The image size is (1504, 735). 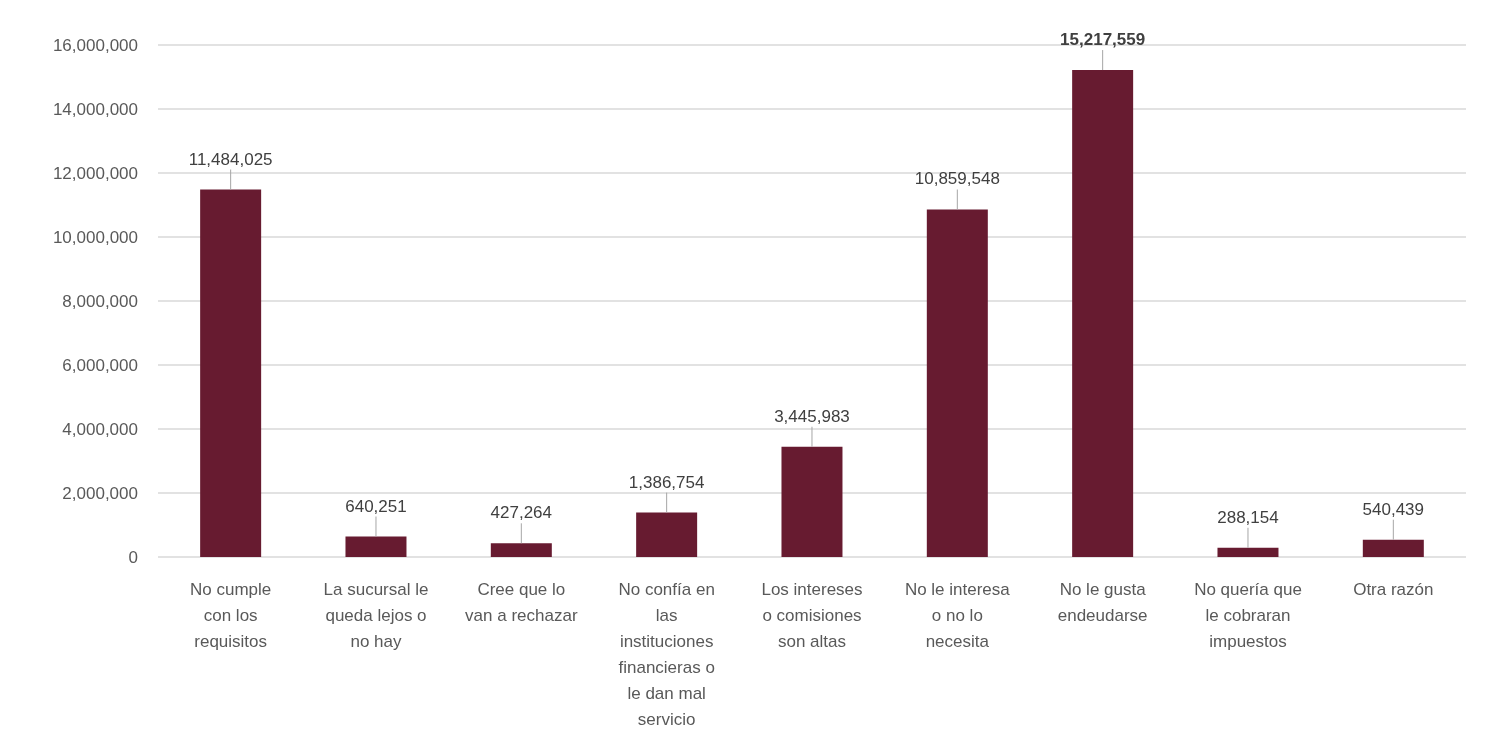 I want to click on data-label: 540,439, so click(x=1393, y=509).